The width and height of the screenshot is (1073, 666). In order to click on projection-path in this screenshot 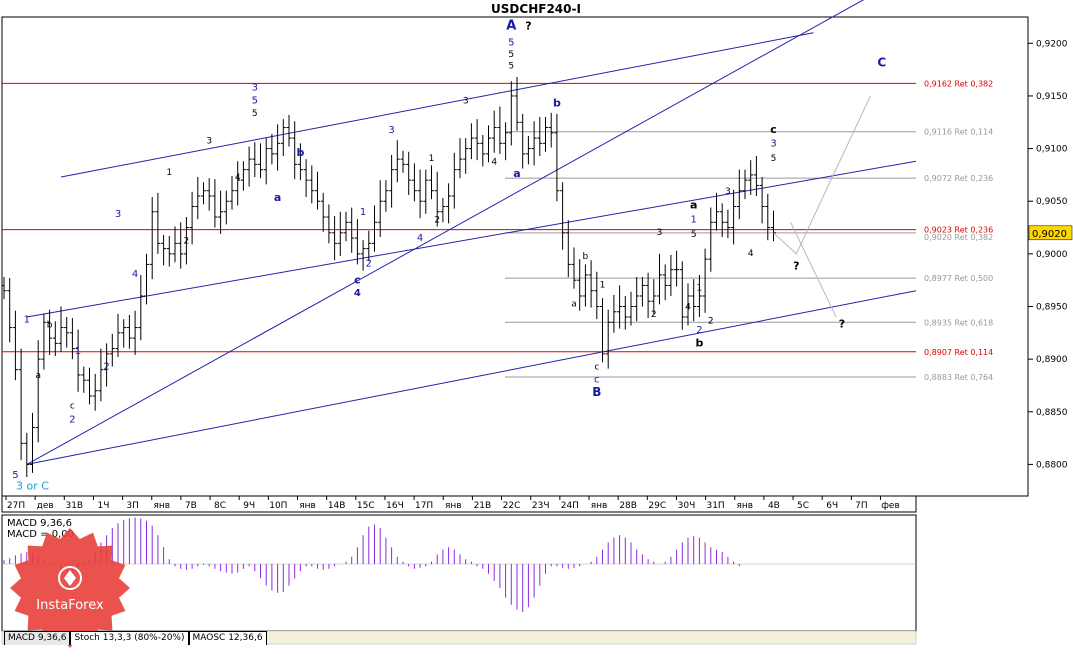, I will do `click(822, 175)`.